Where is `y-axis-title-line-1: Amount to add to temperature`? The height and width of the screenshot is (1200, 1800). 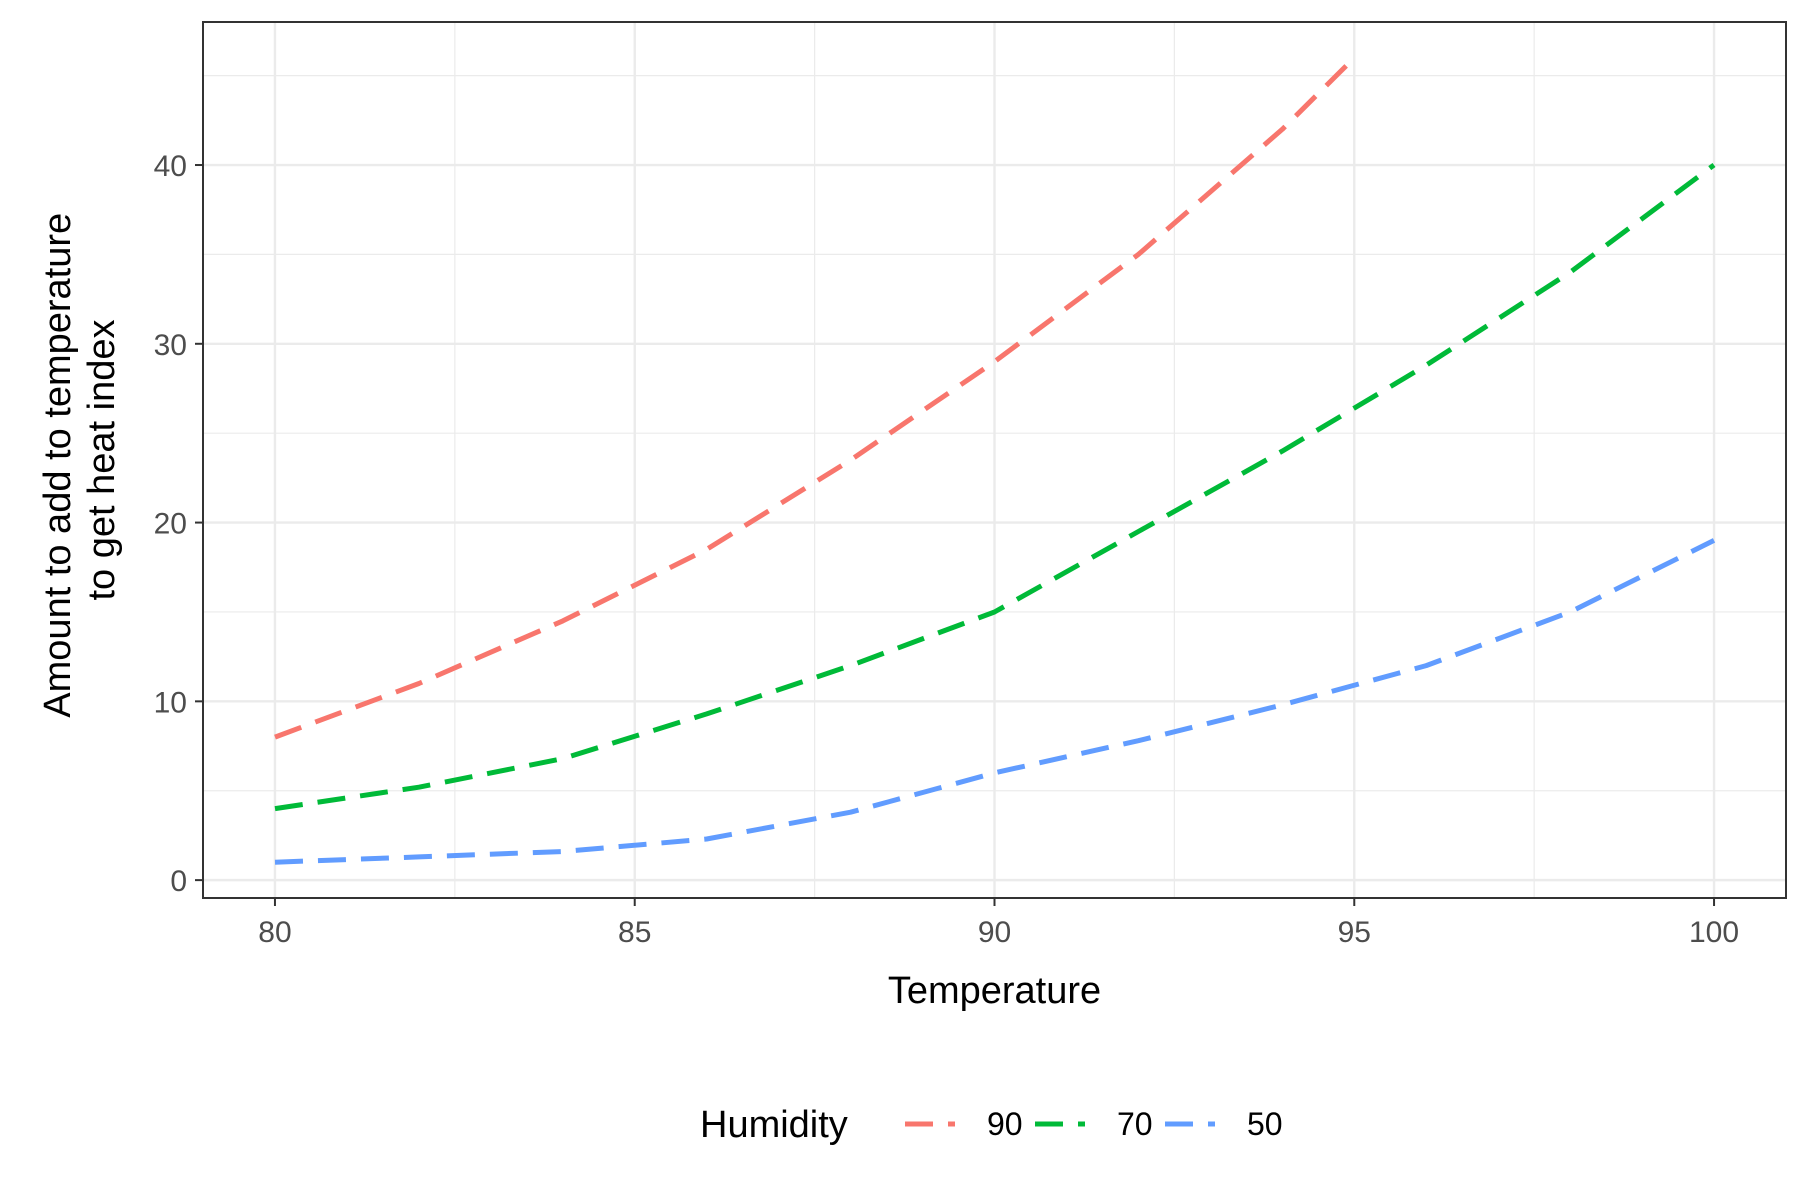 y-axis-title-line-1: Amount to add to temperature is located at coordinates (58, 465).